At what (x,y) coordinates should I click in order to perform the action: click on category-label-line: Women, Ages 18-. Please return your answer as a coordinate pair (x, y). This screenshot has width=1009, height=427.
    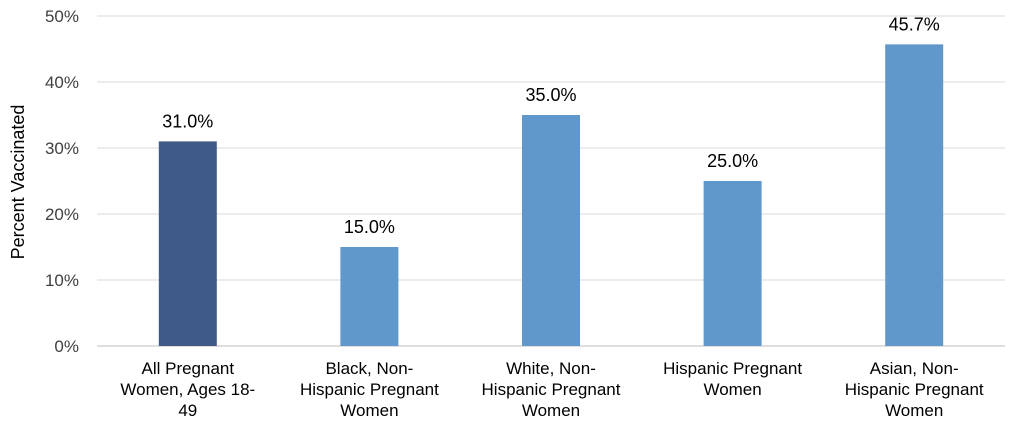
    Looking at the image, I should click on (187, 389).